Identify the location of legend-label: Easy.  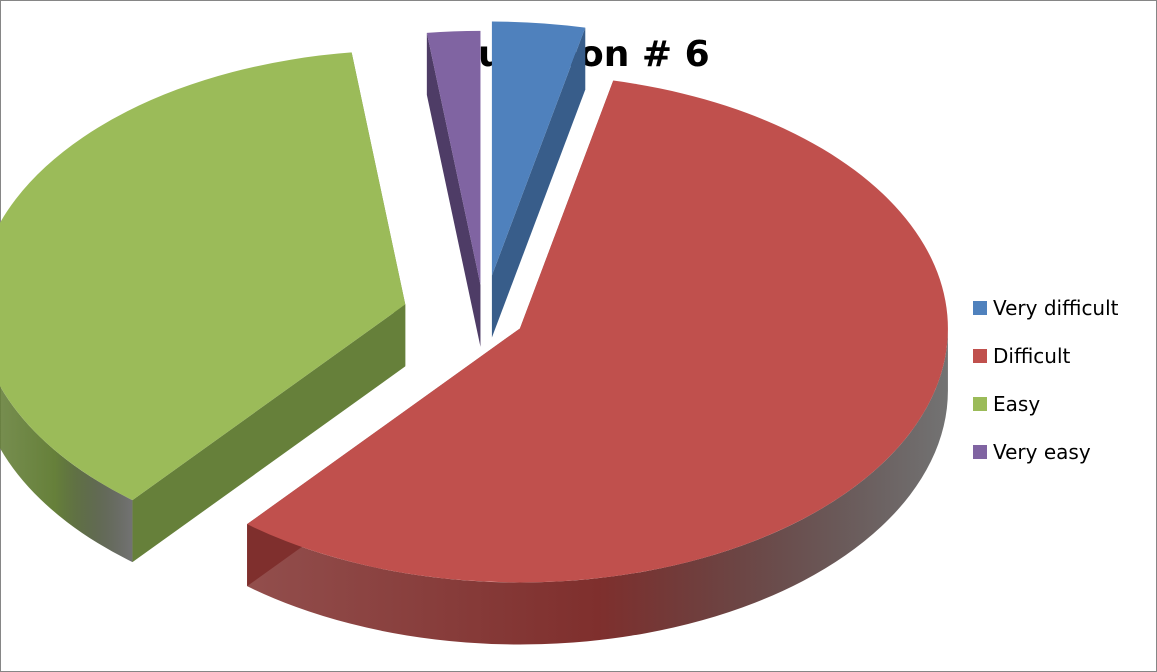
(1017, 404).